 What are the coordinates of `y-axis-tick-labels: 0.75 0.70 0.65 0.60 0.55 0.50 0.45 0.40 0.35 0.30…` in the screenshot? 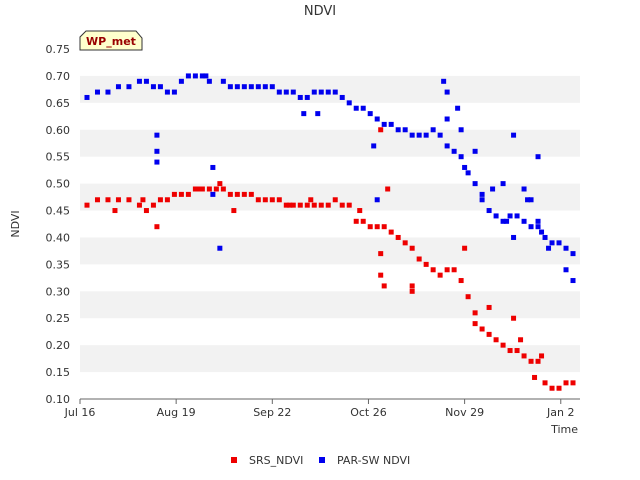 It's located at (58, 224).